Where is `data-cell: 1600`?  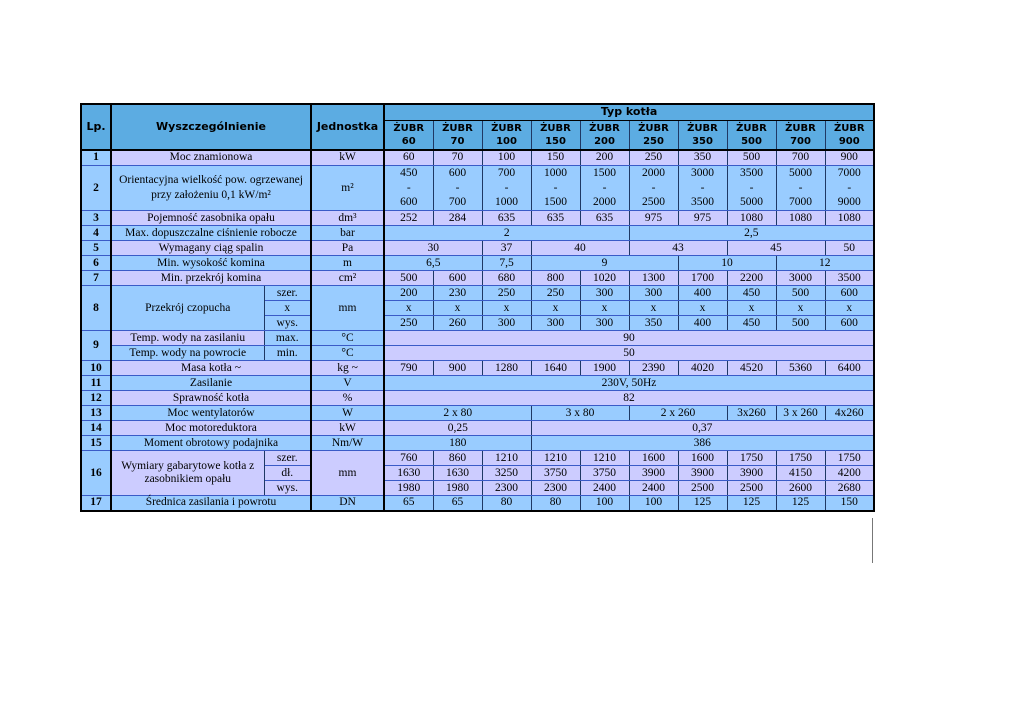 data-cell: 1600 is located at coordinates (702, 458).